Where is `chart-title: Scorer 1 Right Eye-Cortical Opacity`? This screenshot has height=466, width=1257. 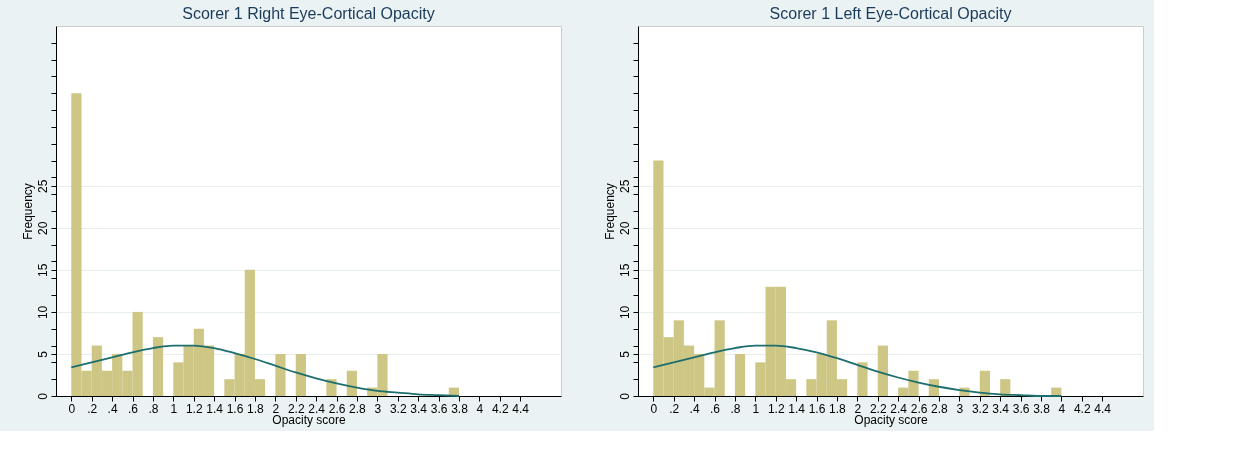
chart-title: Scorer 1 Right Eye-Cortical Opacity is located at coordinates (308, 13).